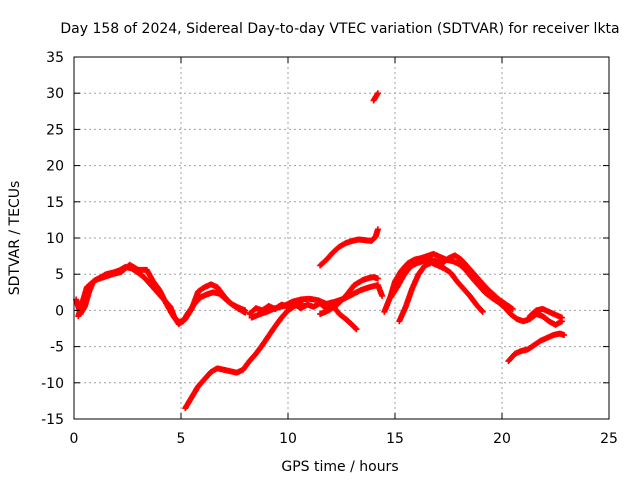 The width and height of the screenshot is (640, 480). What do you see at coordinates (288, 439) in the screenshot?
I see `x-tick-label: 10` at bounding box center [288, 439].